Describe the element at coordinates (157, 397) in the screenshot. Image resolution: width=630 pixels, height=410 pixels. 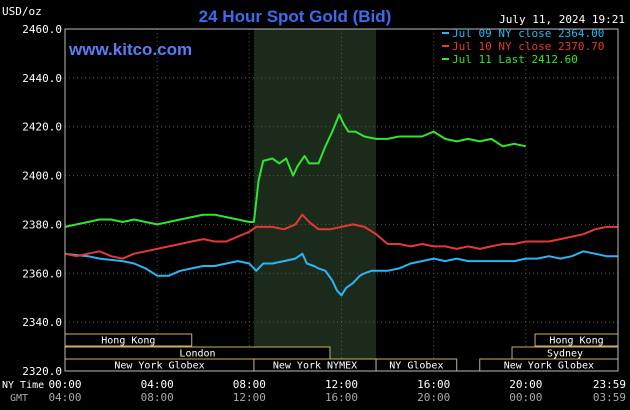
I see `x-tick-label-gmt: 08:00` at that location.